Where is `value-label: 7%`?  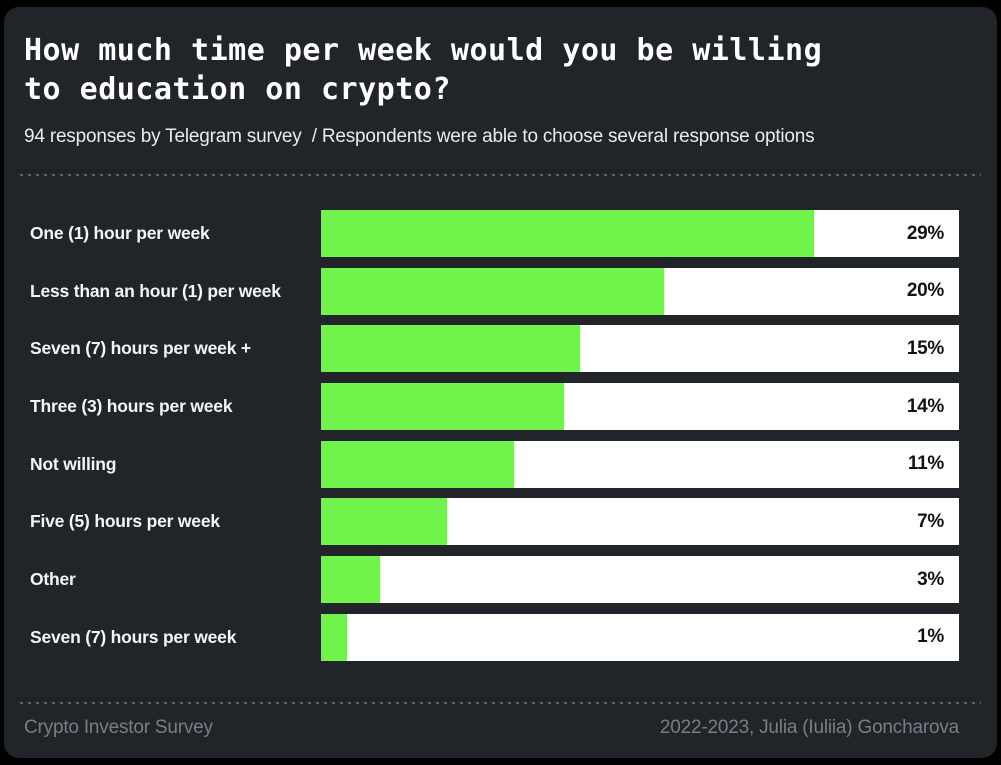 value-label: 7% is located at coordinates (930, 521).